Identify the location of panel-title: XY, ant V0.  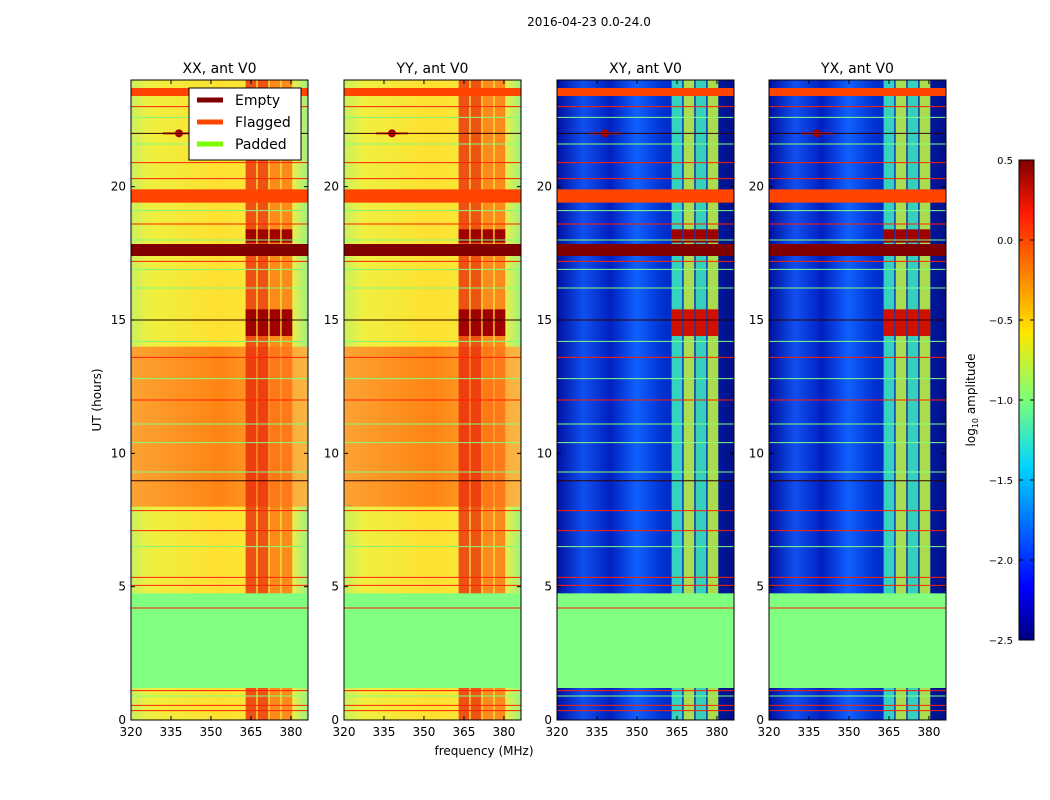
(645, 69).